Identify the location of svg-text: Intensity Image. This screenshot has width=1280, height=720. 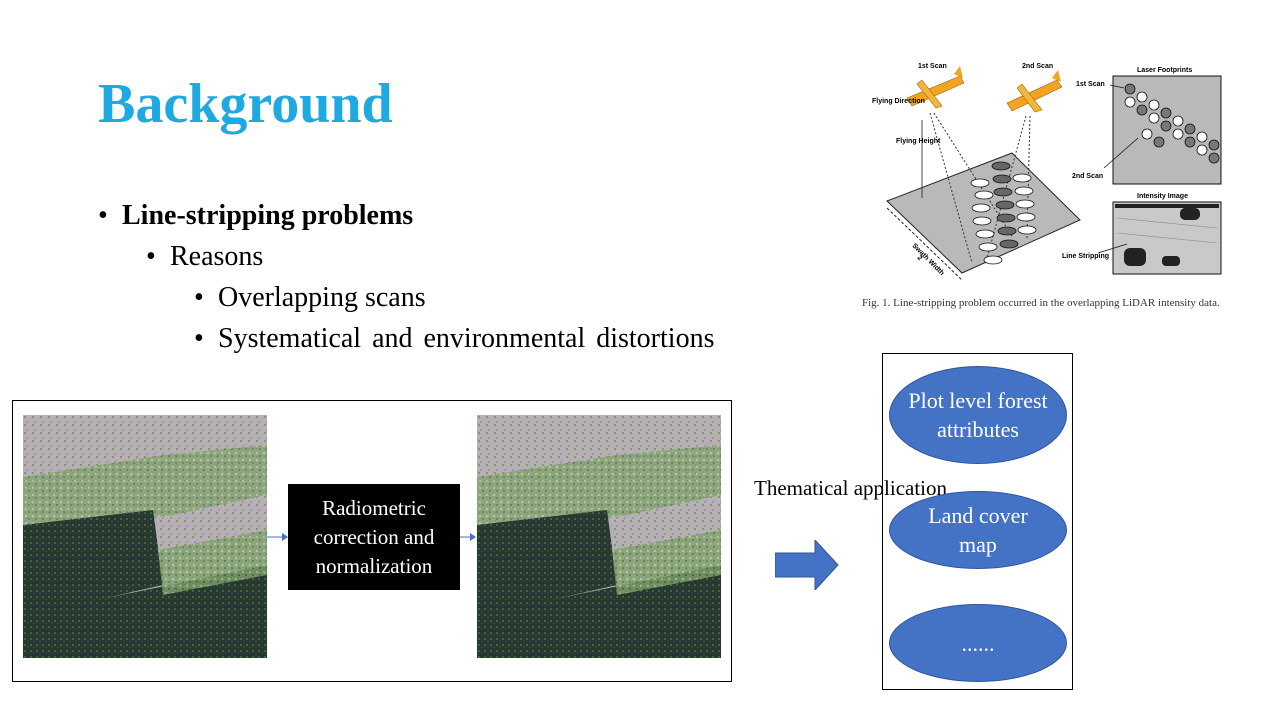
(1162, 196).